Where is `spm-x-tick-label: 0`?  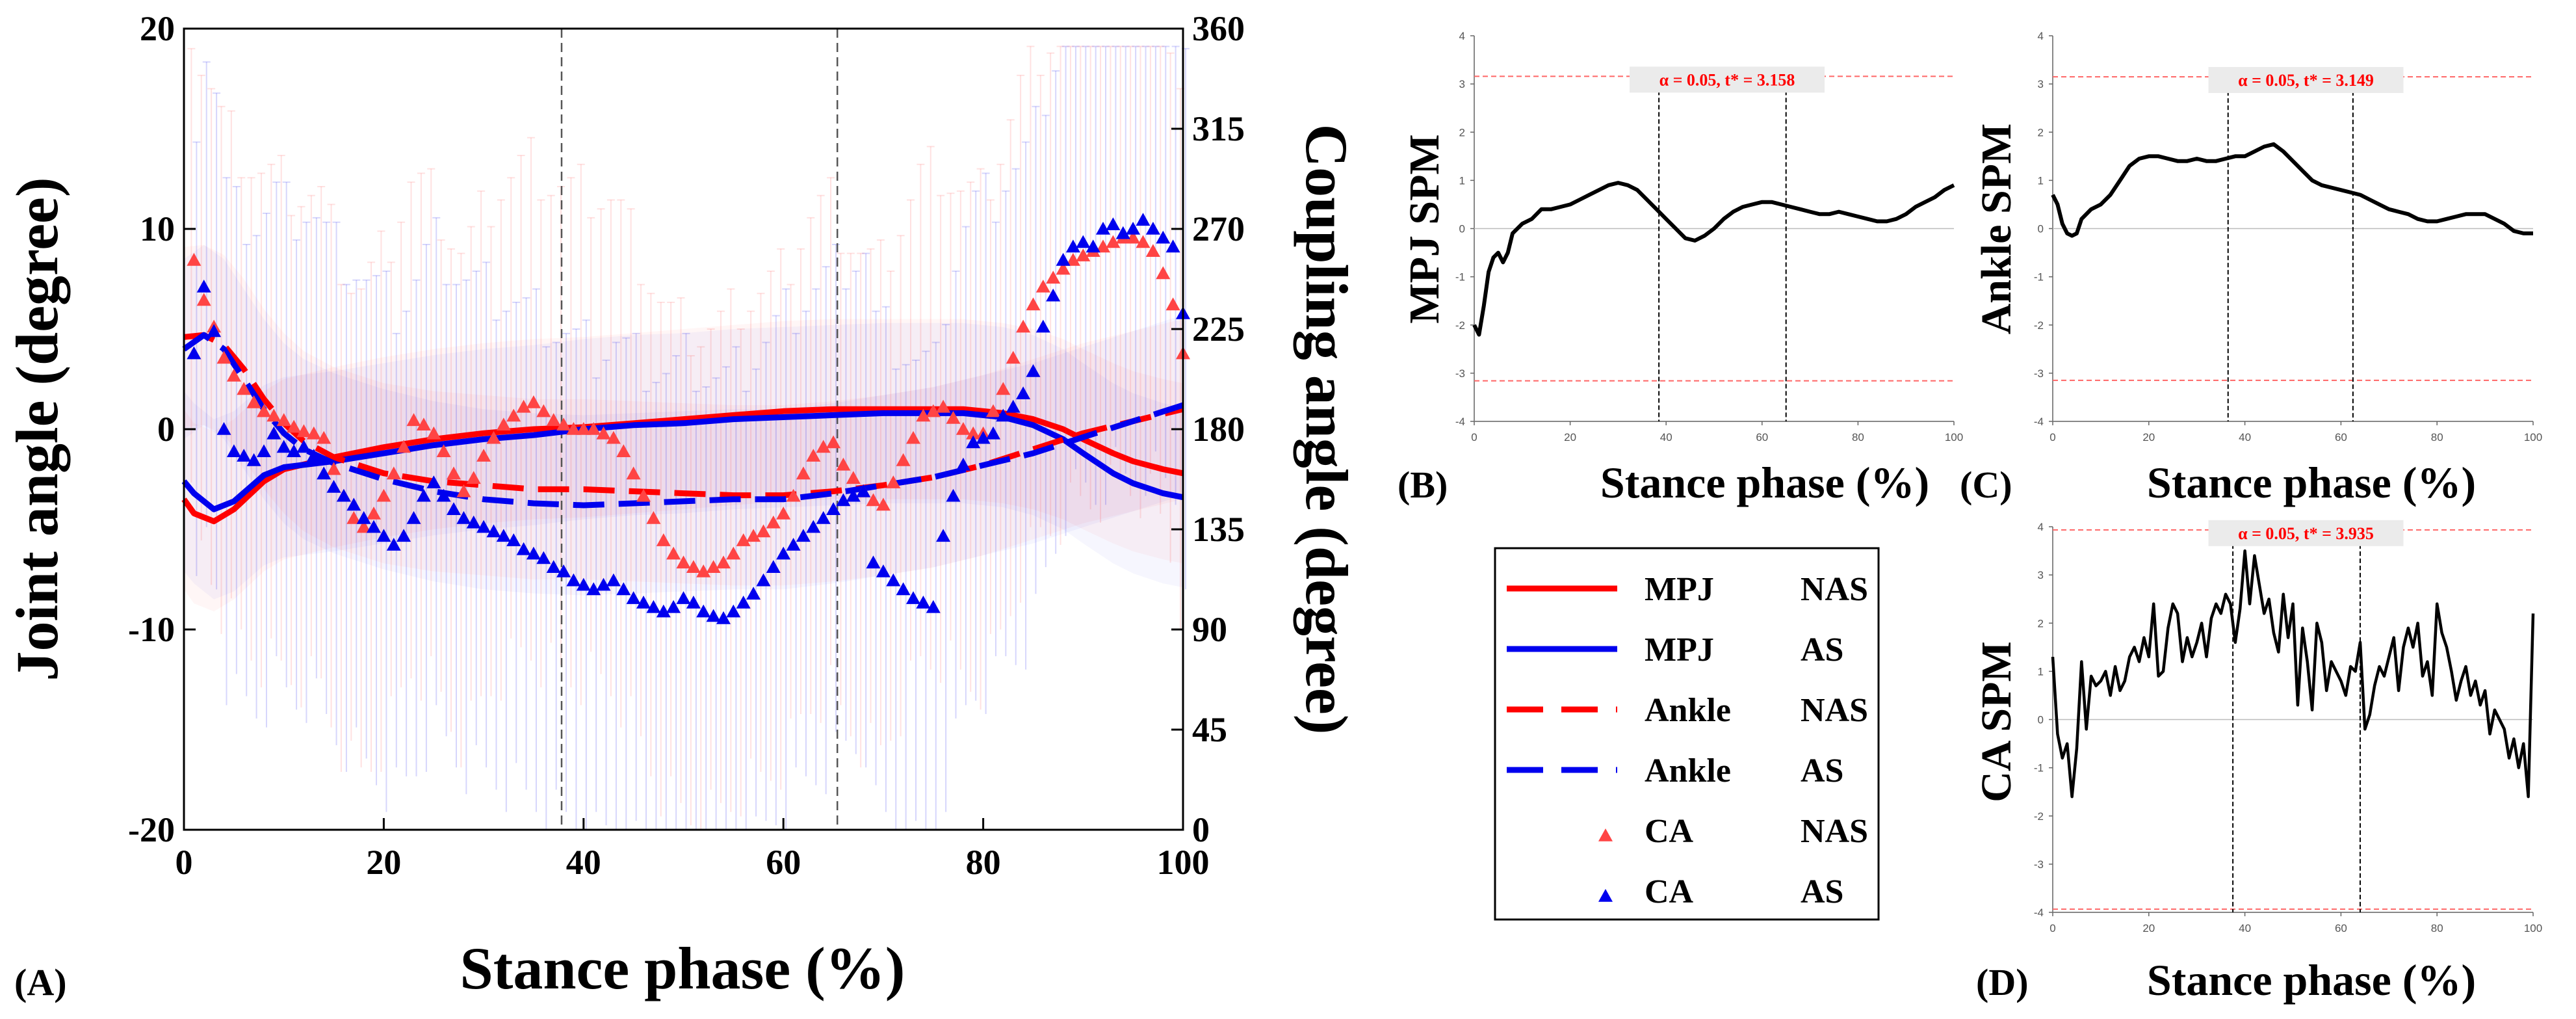 spm-x-tick-label: 0 is located at coordinates (2052, 437).